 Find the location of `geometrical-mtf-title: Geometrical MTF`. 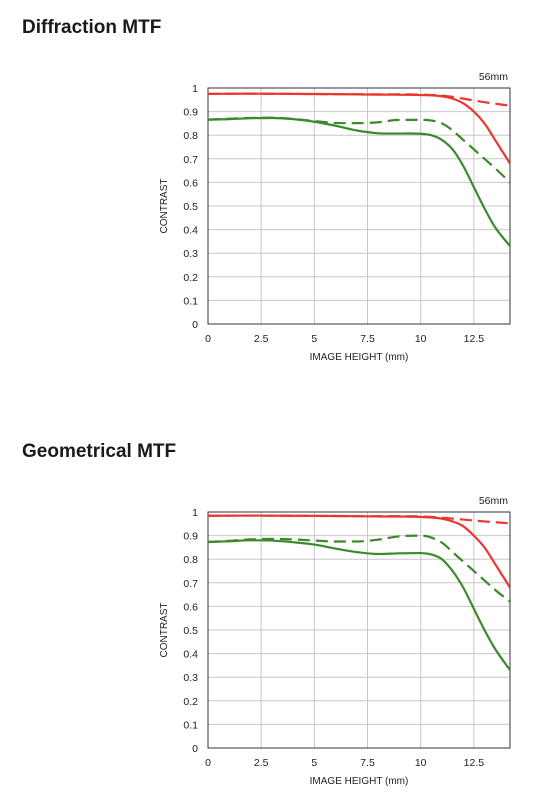

geometrical-mtf-title: Geometrical MTF is located at coordinates (99, 451).